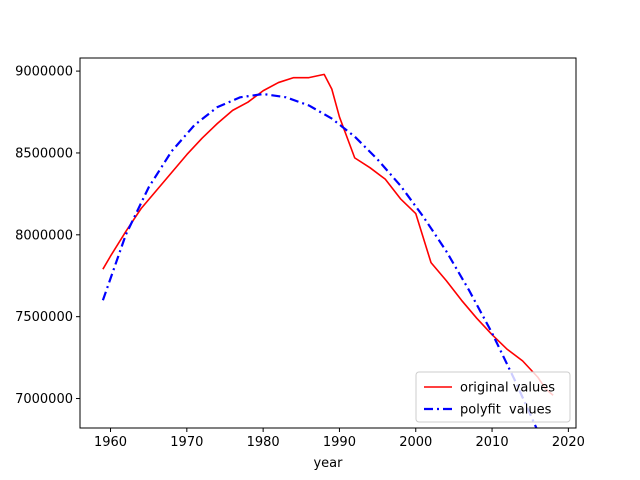  Describe the element at coordinates (339, 442) in the screenshot. I see `x-tick-label: 1990` at that location.